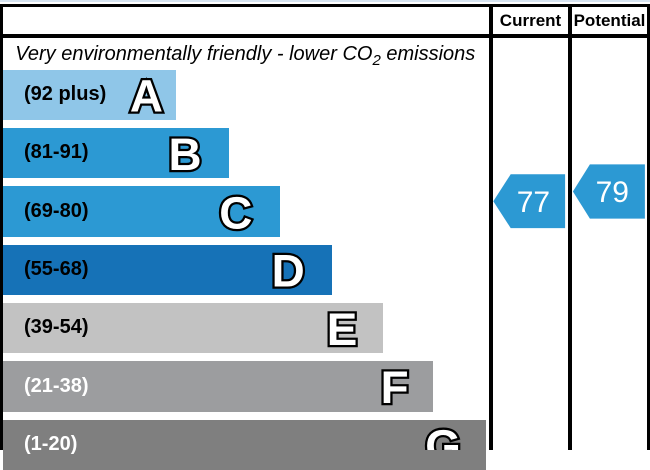 The height and width of the screenshot is (470, 650). I want to click on svg-text: A, so click(146, 96).